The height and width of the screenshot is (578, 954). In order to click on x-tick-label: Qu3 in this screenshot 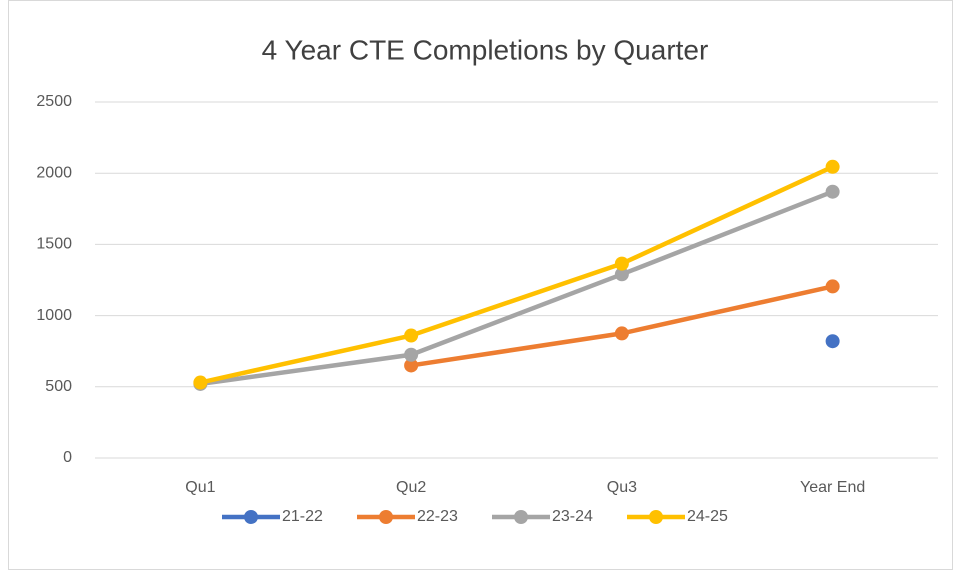, I will do `click(622, 487)`.